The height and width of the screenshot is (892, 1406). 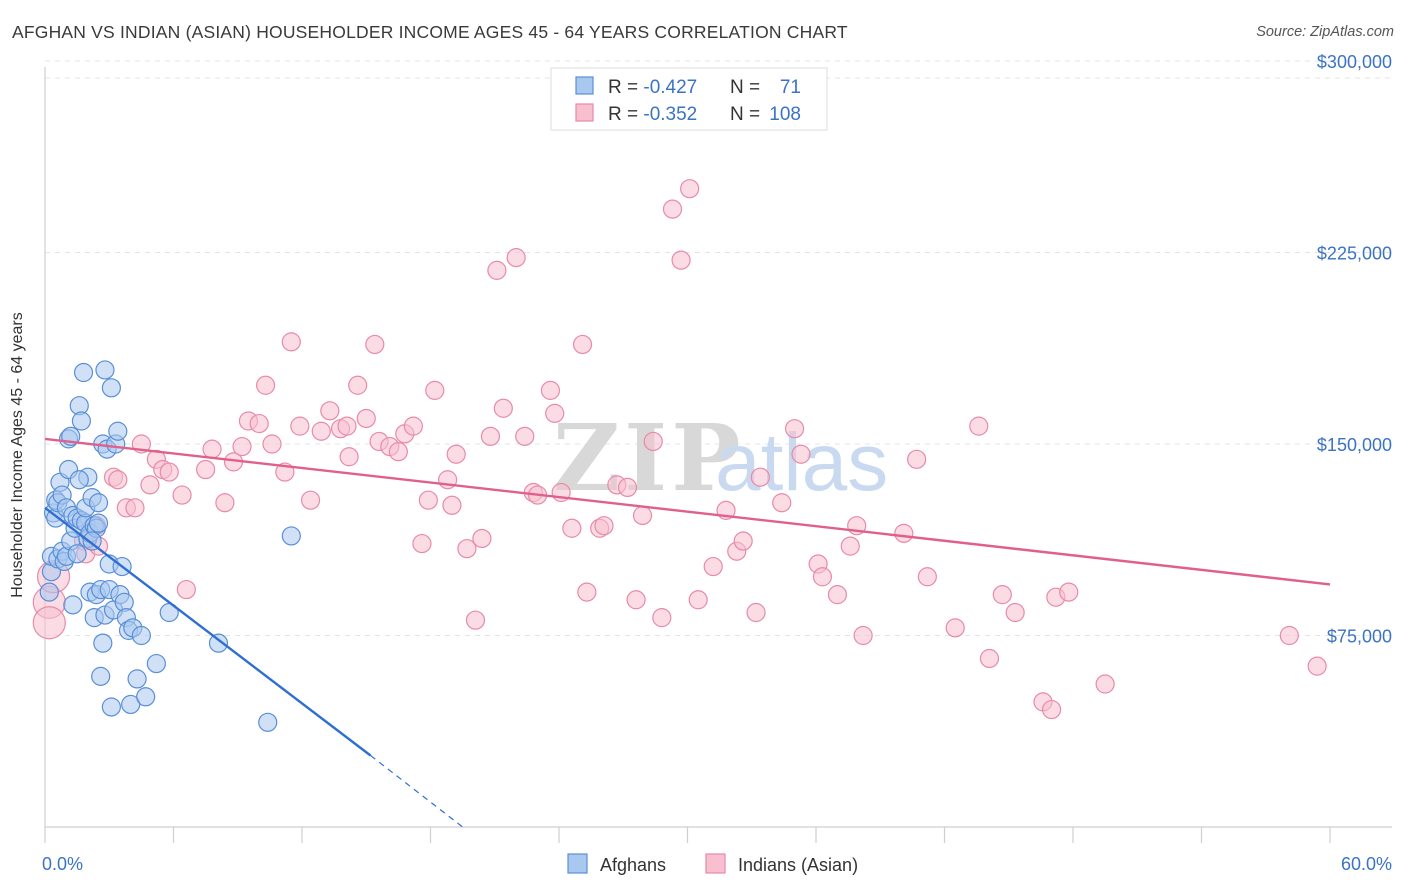 I want to click on bottom-legend-label-indians: Indians (Asian), so click(x=798, y=865).